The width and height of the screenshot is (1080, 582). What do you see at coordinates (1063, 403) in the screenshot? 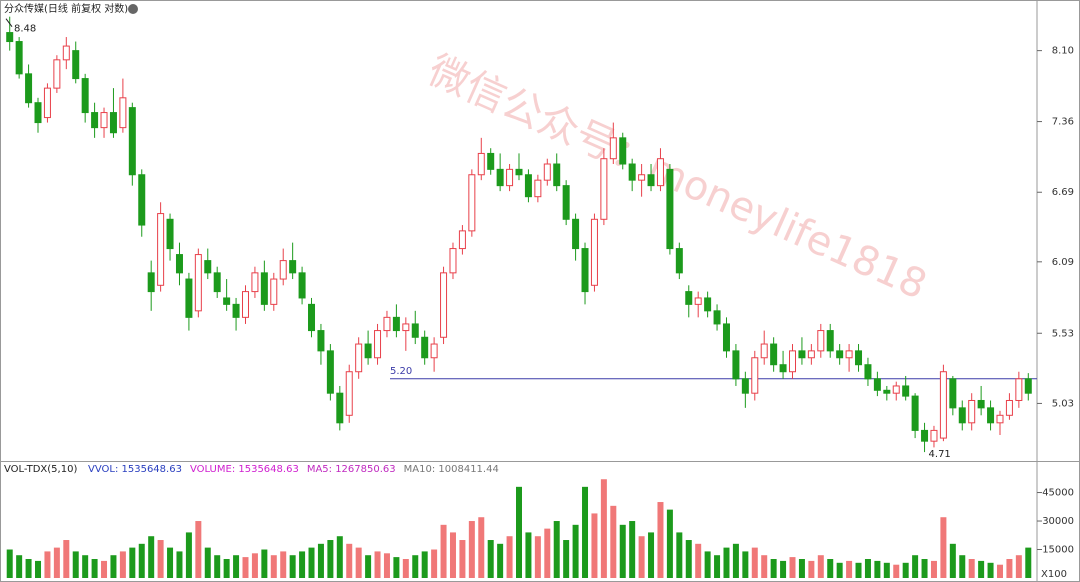
I see `y-tick-label: 5.03` at bounding box center [1063, 403].